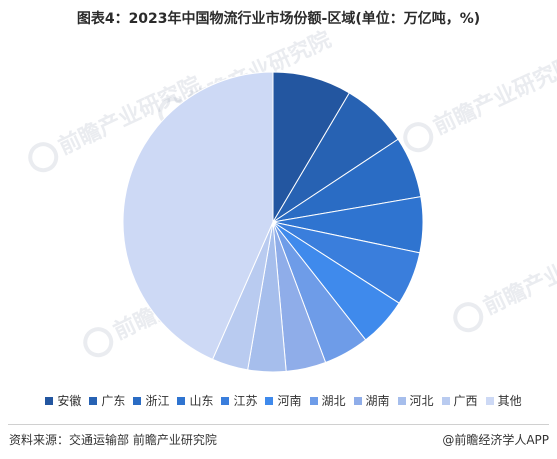 The image size is (557, 459). Describe the element at coordinates (289, 401) in the screenshot. I see `legend-label: 河南` at that location.